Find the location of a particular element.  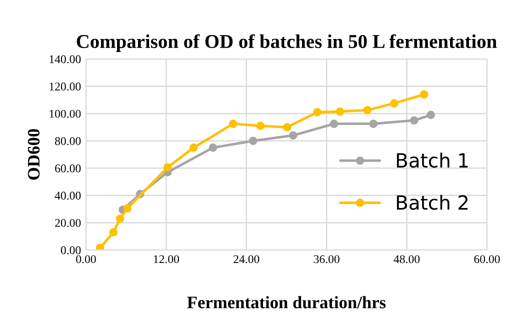

x-axis-title: Fermentation duration/hrs is located at coordinates (286, 302).